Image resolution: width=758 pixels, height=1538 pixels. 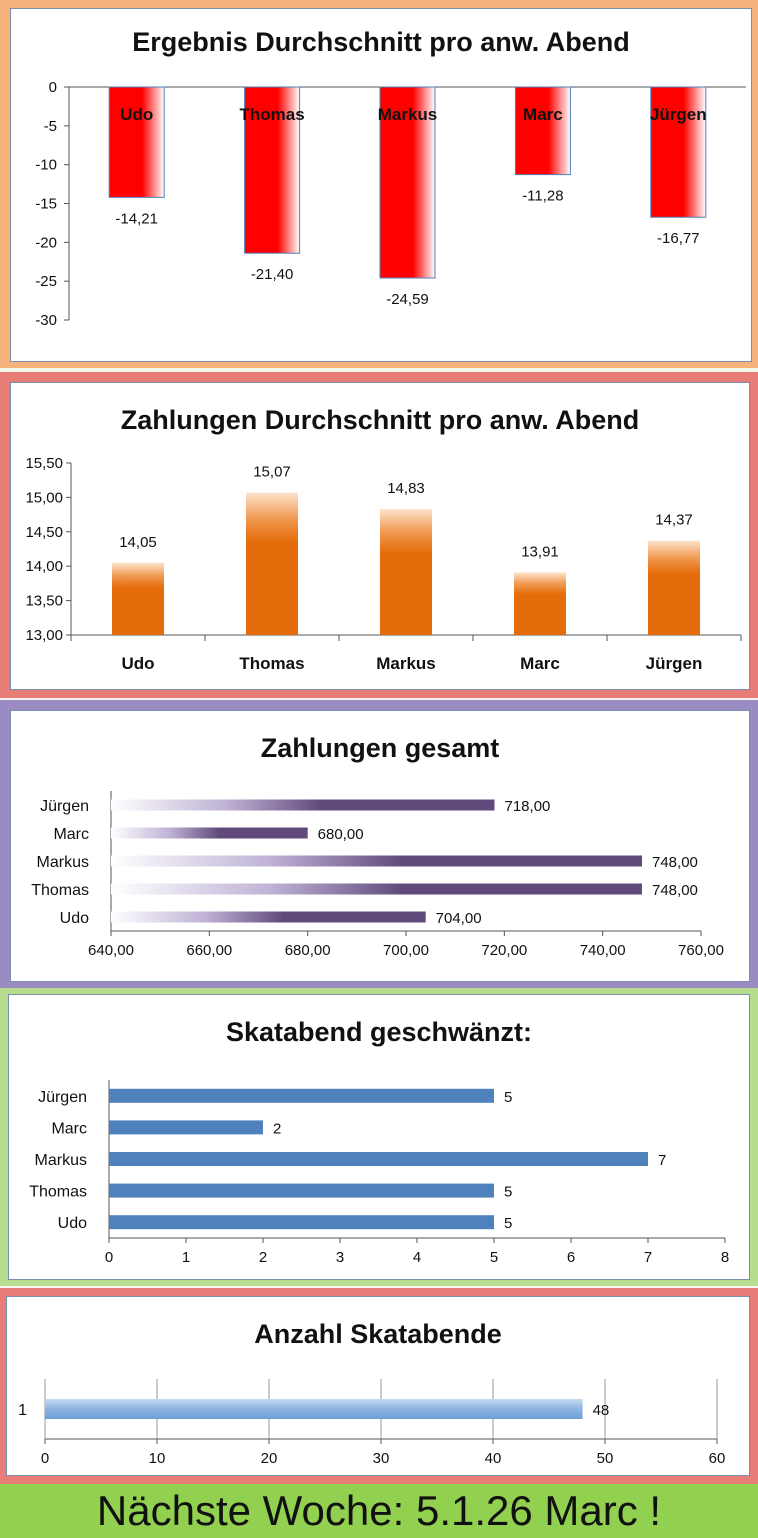 I want to click on data-label: -24,59, so click(x=407, y=299).